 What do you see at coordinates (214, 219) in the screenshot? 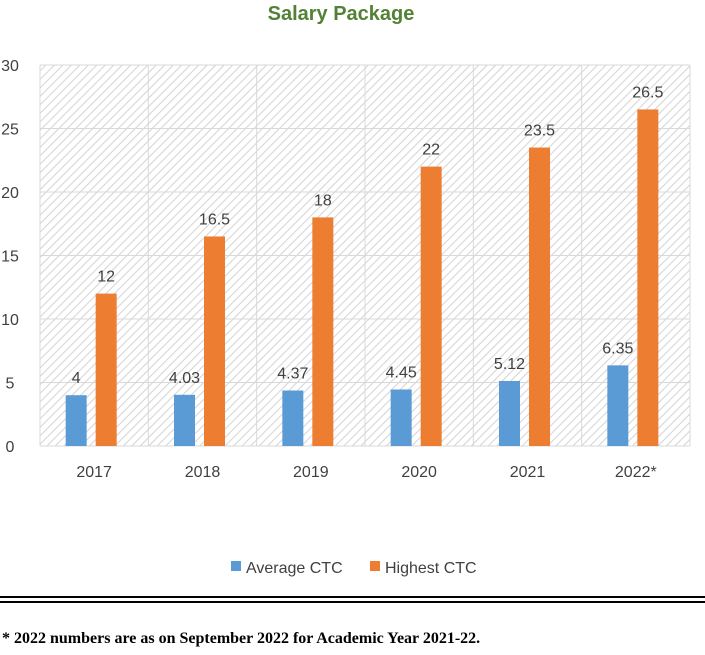
I see `data-label-highest-ctc: 16.5` at bounding box center [214, 219].